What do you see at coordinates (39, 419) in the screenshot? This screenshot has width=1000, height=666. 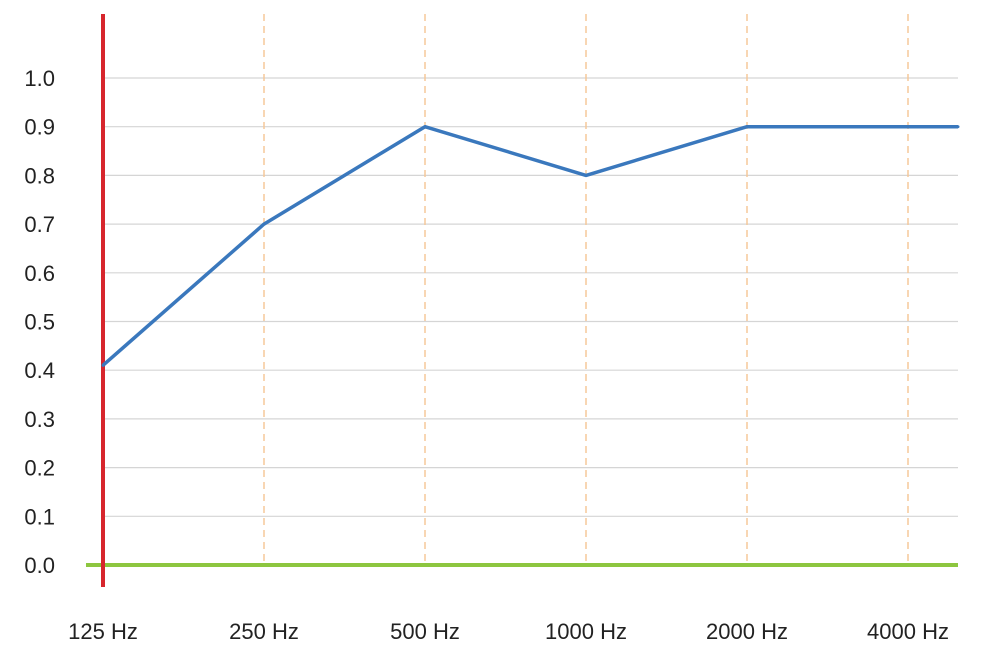 I see `y-tick-label: 0.3` at bounding box center [39, 419].